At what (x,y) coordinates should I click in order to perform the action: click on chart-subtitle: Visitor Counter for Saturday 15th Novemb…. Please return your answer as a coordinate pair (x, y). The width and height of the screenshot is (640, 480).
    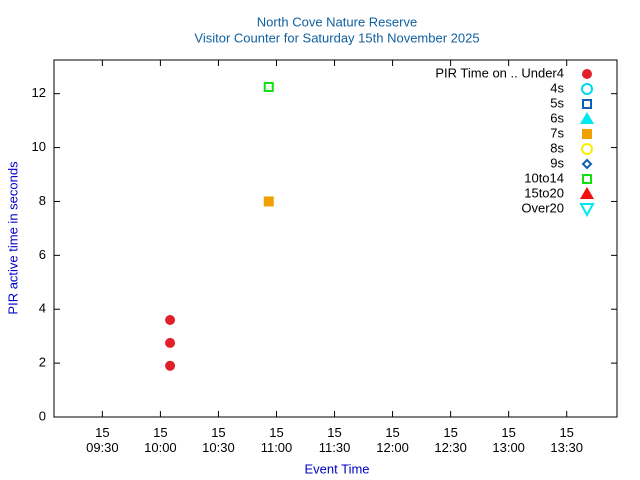
    Looking at the image, I should click on (336, 37).